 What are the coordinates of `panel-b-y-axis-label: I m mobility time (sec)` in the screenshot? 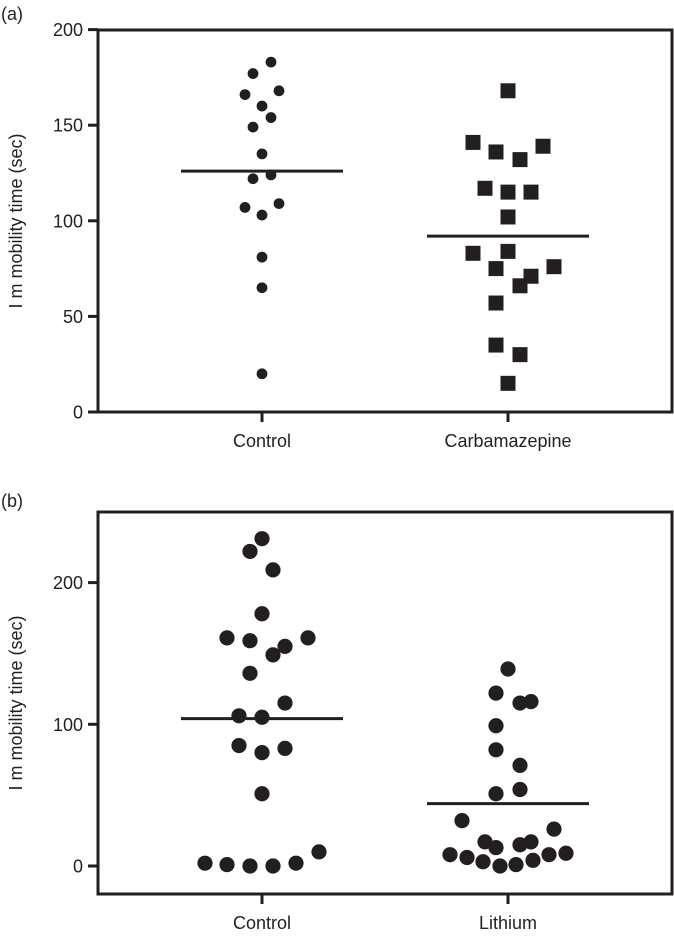 It's located at (16, 702).